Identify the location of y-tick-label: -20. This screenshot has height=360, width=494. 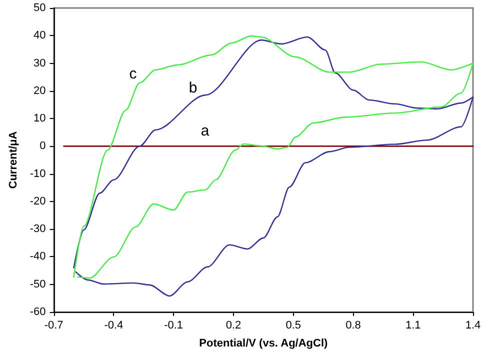
(38, 201).